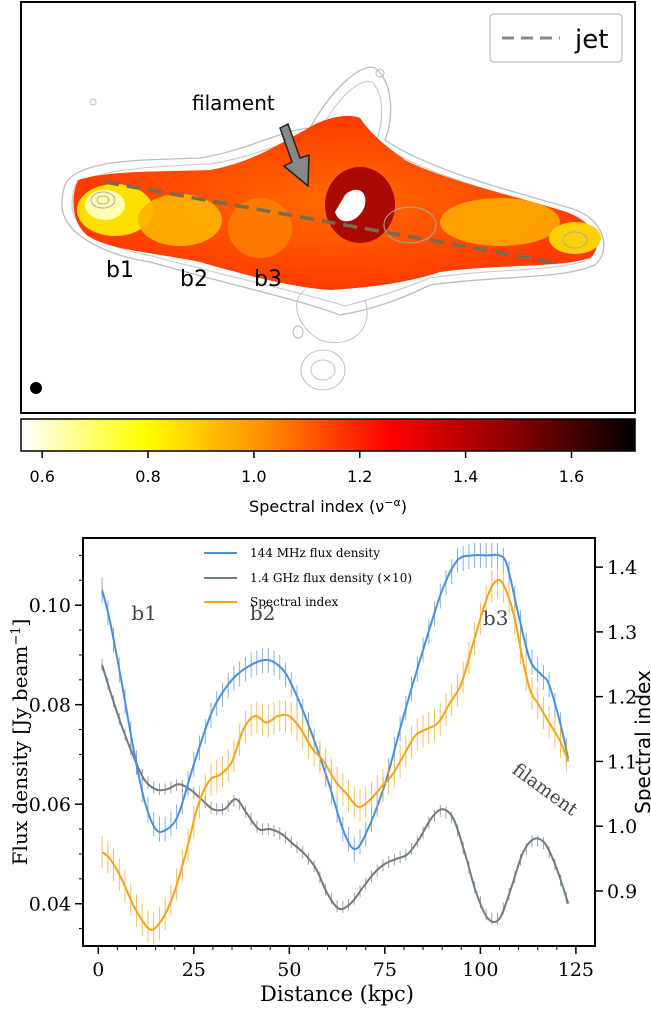  Describe the element at coordinates (576, 970) in the screenshot. I see `x-tick-label: 125` at that location.